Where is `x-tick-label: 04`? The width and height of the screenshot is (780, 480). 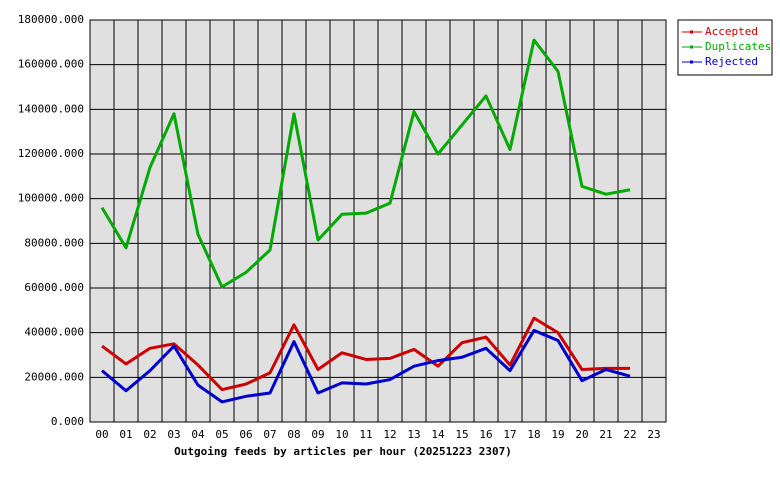
x-tick-label: 04 is located at coordinates (198, 434).